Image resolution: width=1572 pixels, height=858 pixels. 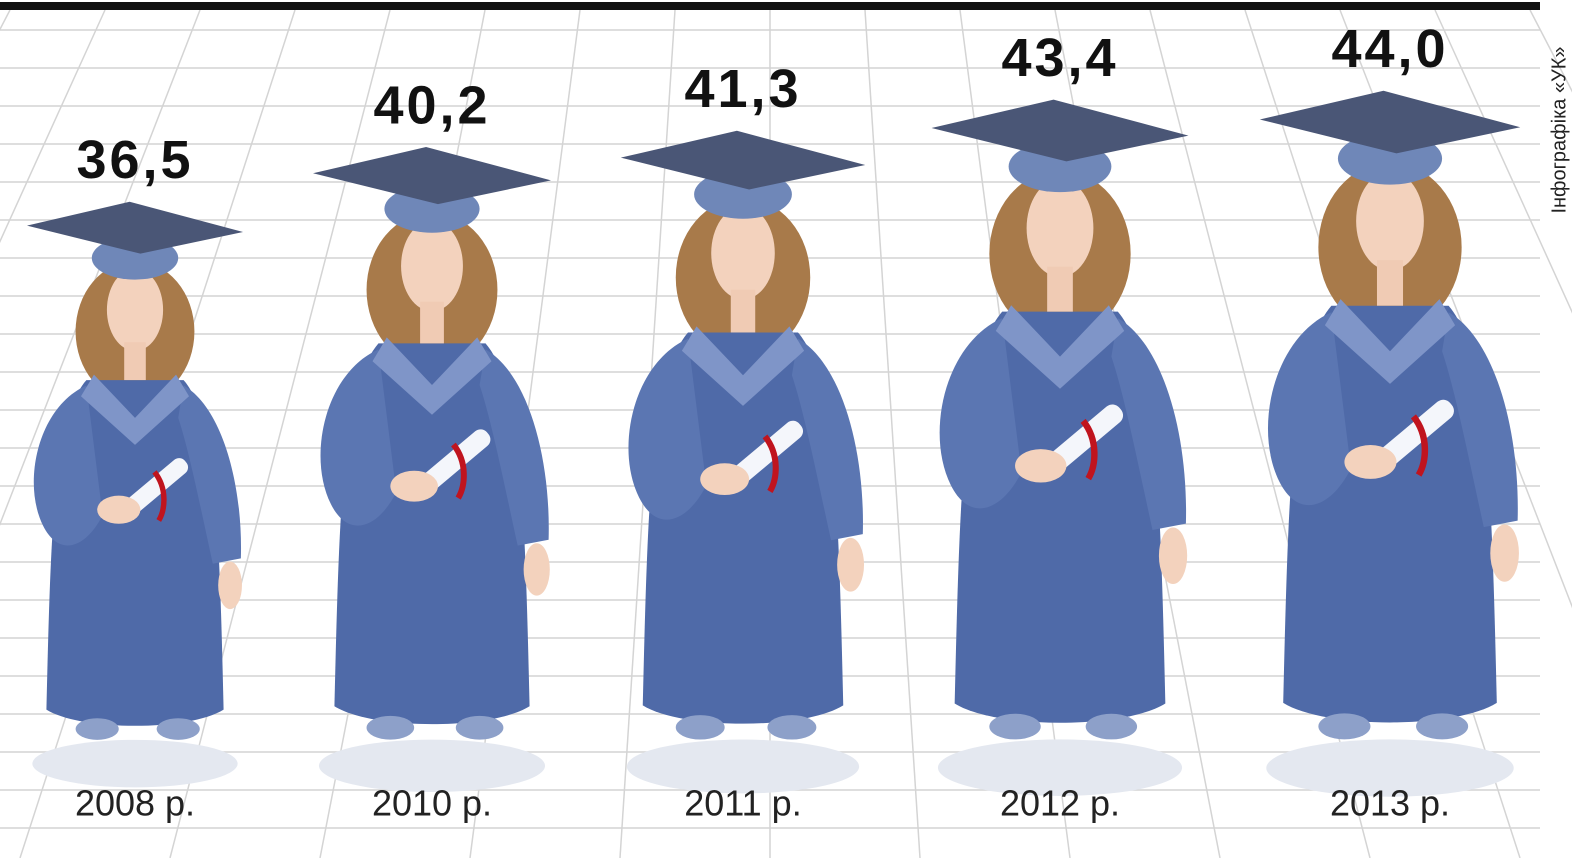 What do you see at coordinates (742, 803) in the screenshot?
I see `category-label: 2011 р.` at bounding box center [742, 803].